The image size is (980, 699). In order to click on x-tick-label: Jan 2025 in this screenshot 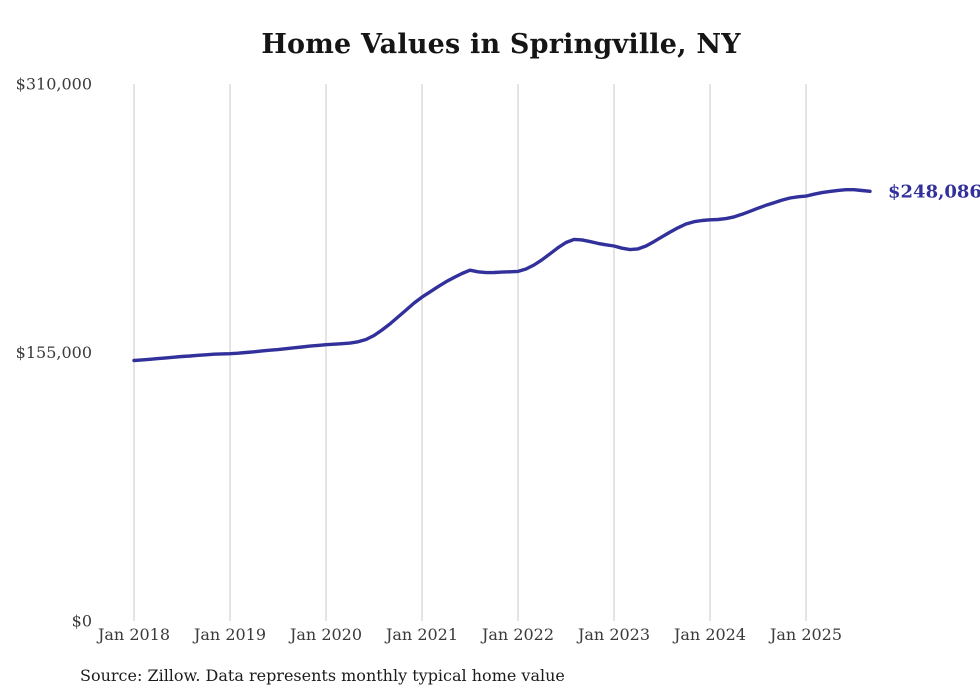, I will do `click(805, 634)`.